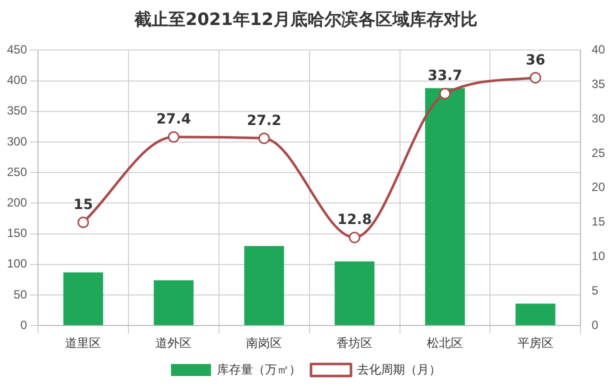  What do you see at coordinates (305, 20) in the screenshot?
I see `chart-title: 截止至2021年12月底哈尔滨各区域库存对比` at bounding box center [305, 20].